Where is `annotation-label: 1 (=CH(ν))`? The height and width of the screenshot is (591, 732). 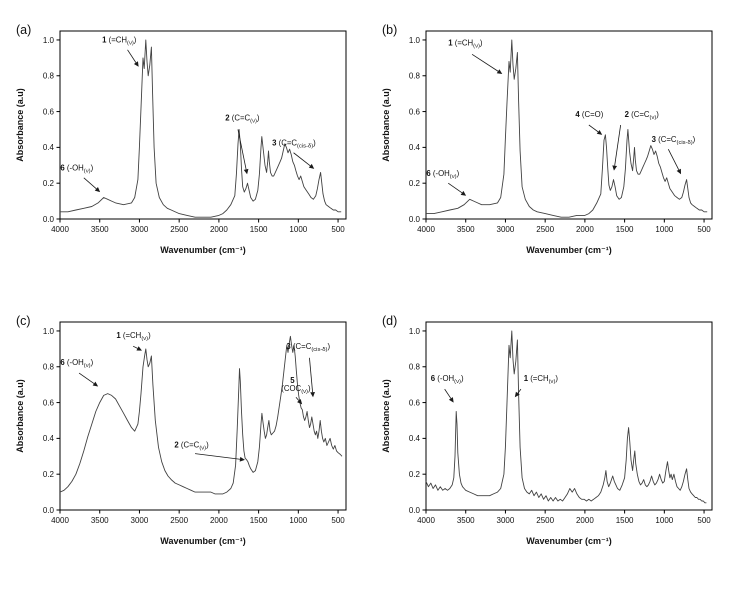 annotation-label: 1 (=CH(ν)) is located at coordinates (541, 379).